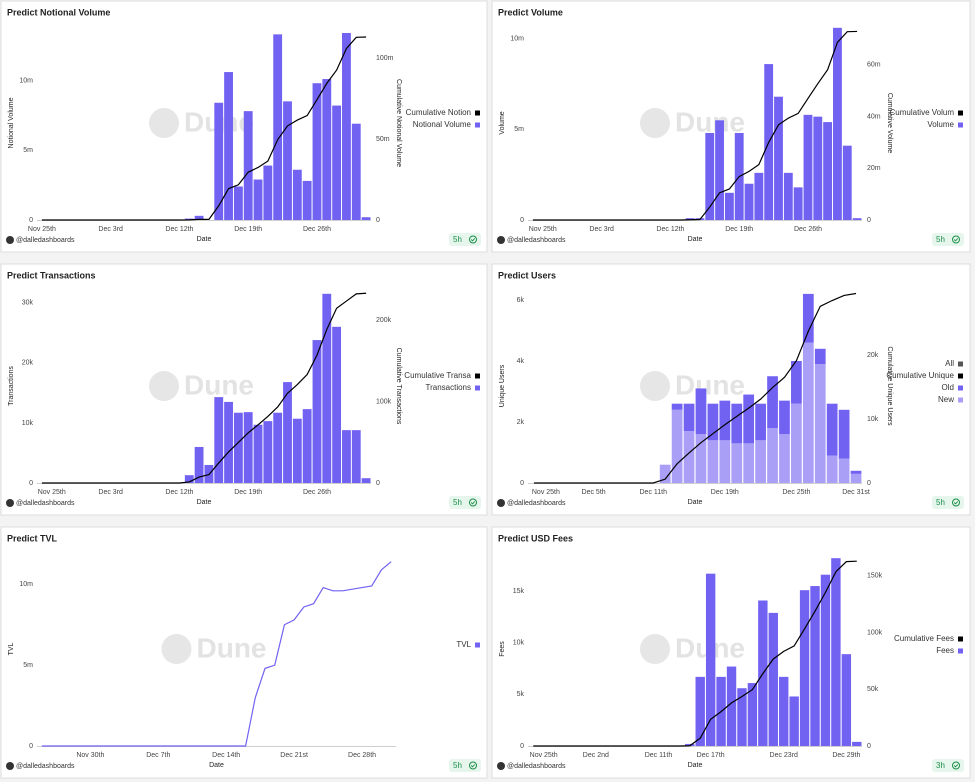 The image size is (975, 782). Describe the element at coordinates (442, 124) in the screenshot. I see `legend-label: Notional Volume` at that location.